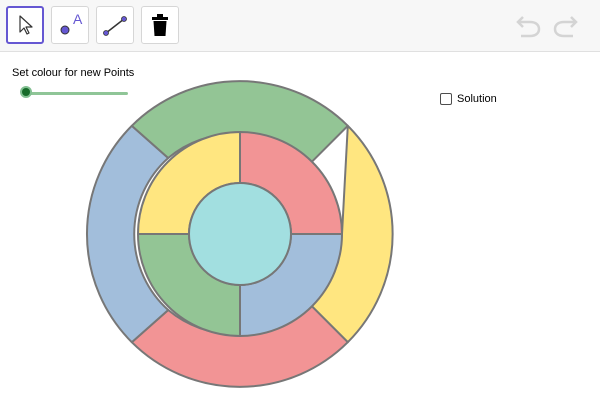  I want to click on delete-tool-button, so click(160, 25).